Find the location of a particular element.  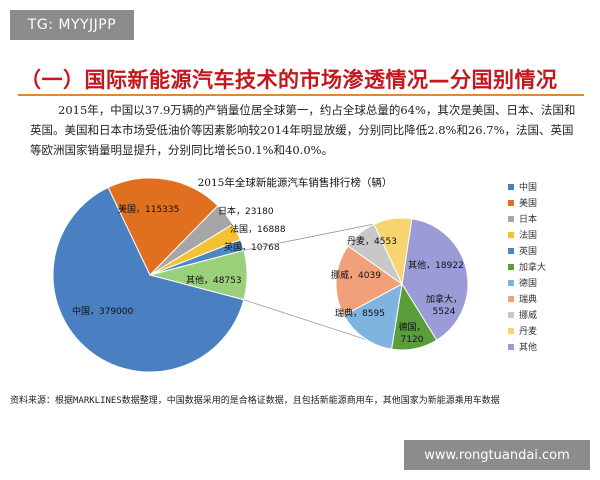

main-pie-label-2: 日本，23180 is located at coordinates (246, 211).